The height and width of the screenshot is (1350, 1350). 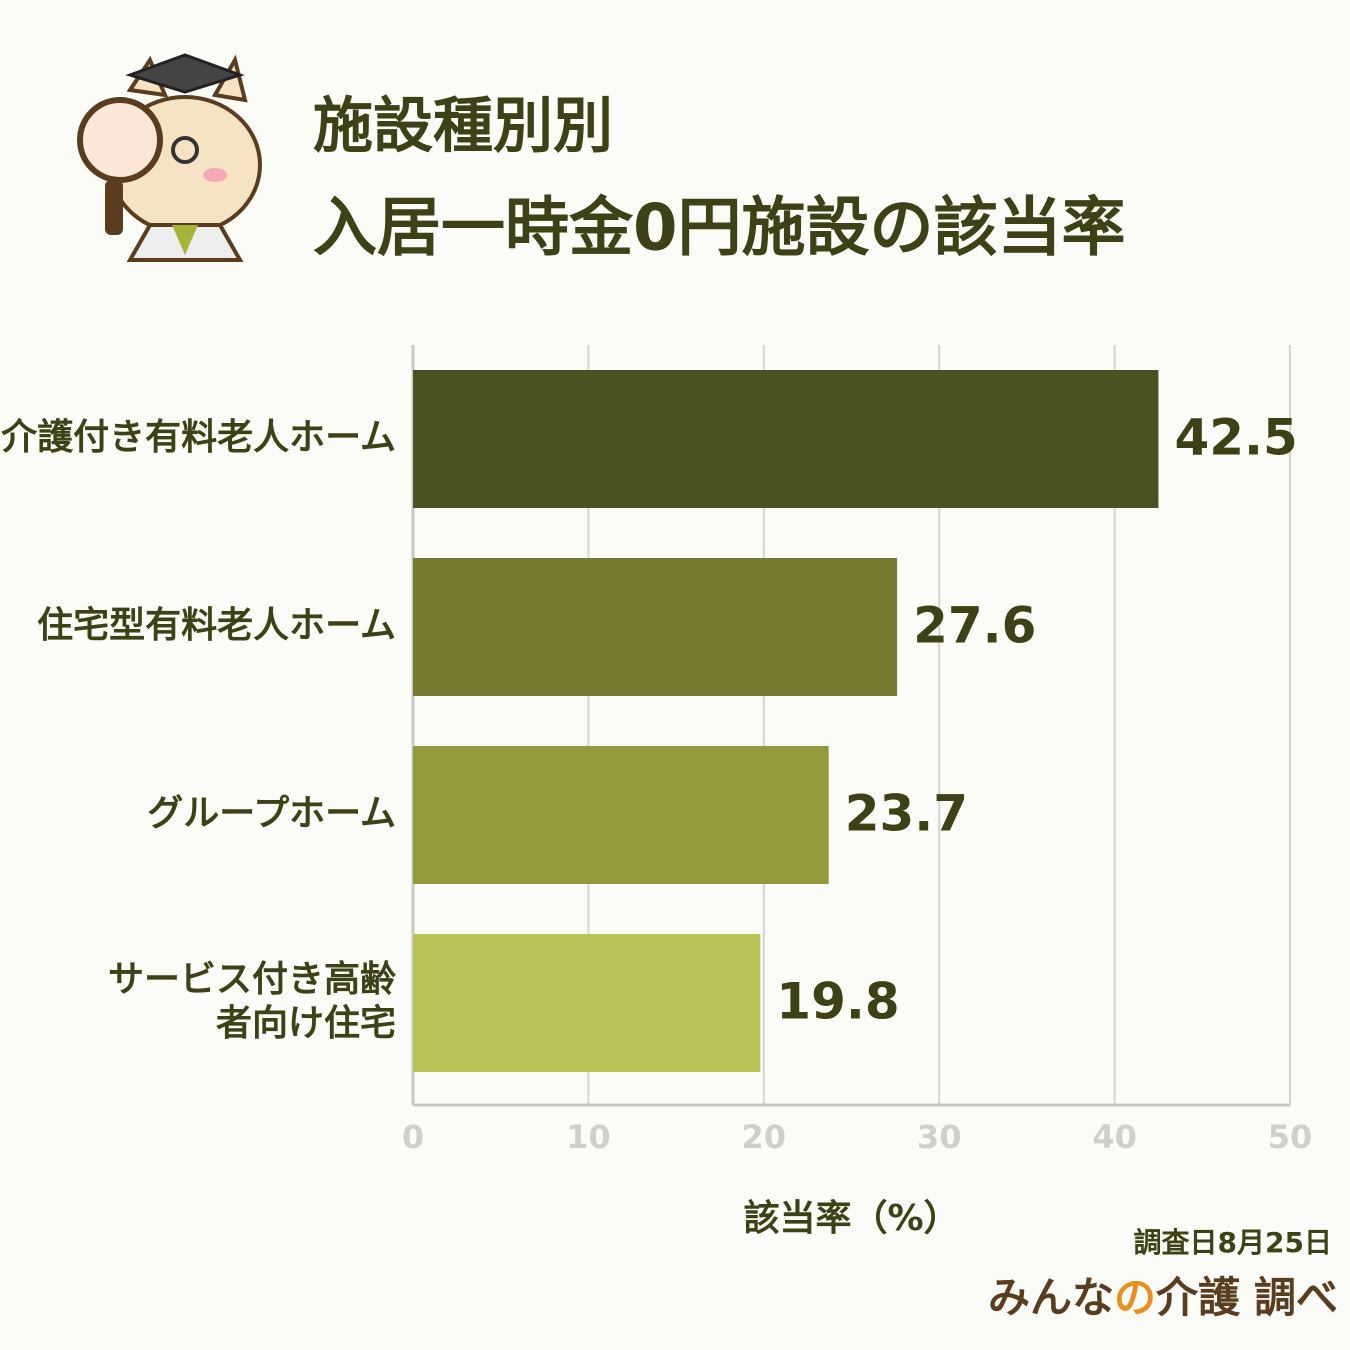 What do you see at coordinates (719, 229) in the screenshot?
I see `chart-title: 入居一時金0円施設の該当率` at bounding box center [719, 229].